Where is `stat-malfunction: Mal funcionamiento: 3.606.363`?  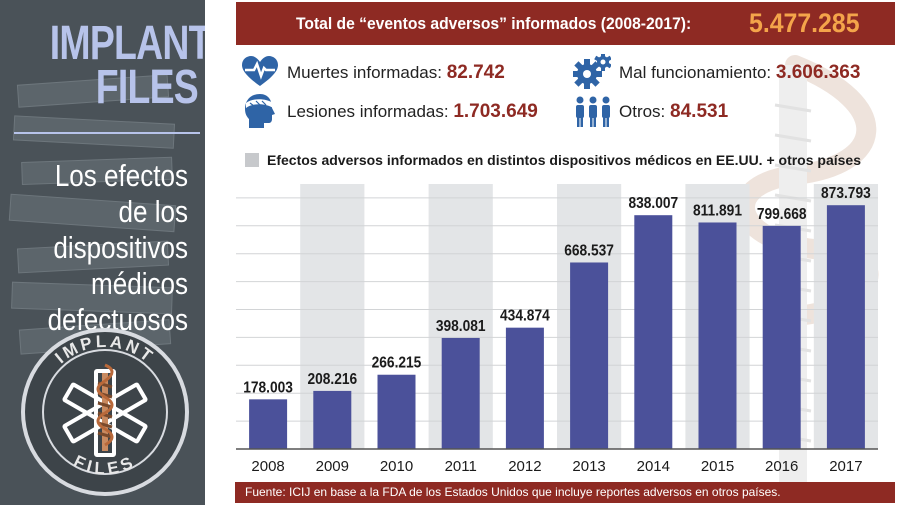 stat-malfunction: Mal funcionamiento: 3.606.363 is located at coordinates (739, 73).